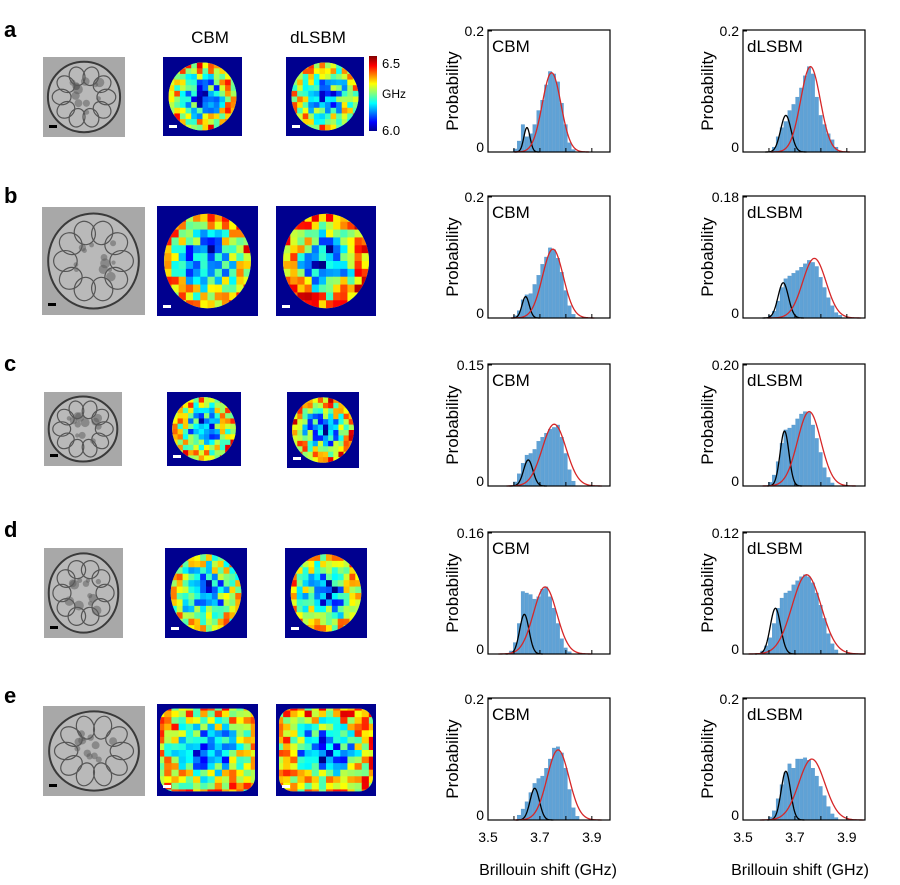  Describe the element at coordinates (175, 628) in the screenshot. I see `map-scale-bar` at that location.